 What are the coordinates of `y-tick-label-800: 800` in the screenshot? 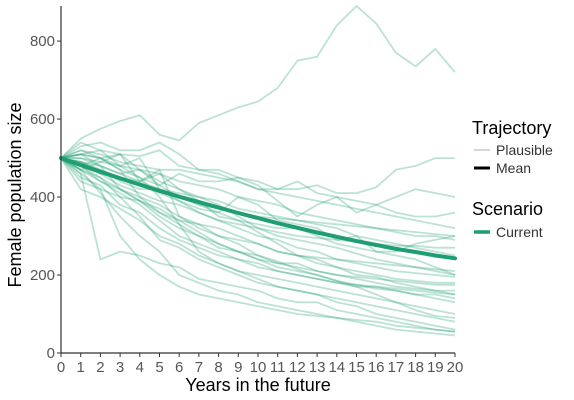 It's located at (42, 41).